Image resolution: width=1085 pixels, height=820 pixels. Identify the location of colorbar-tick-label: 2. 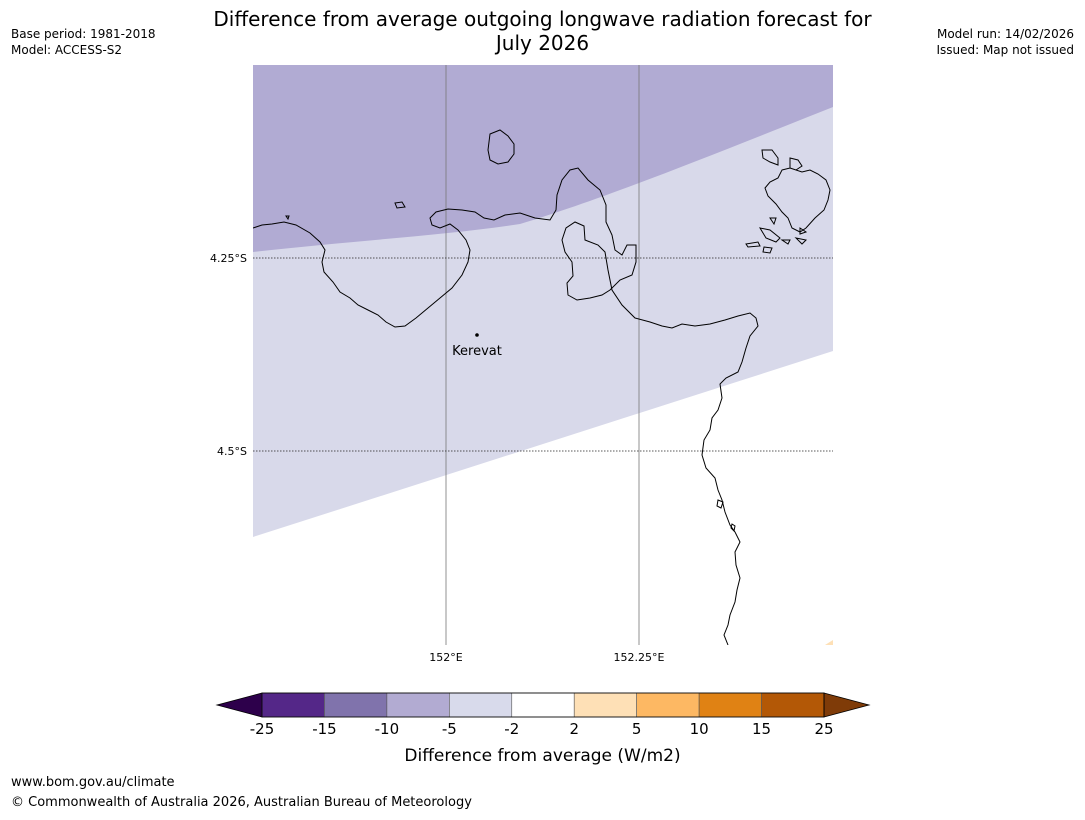
(574, 729).